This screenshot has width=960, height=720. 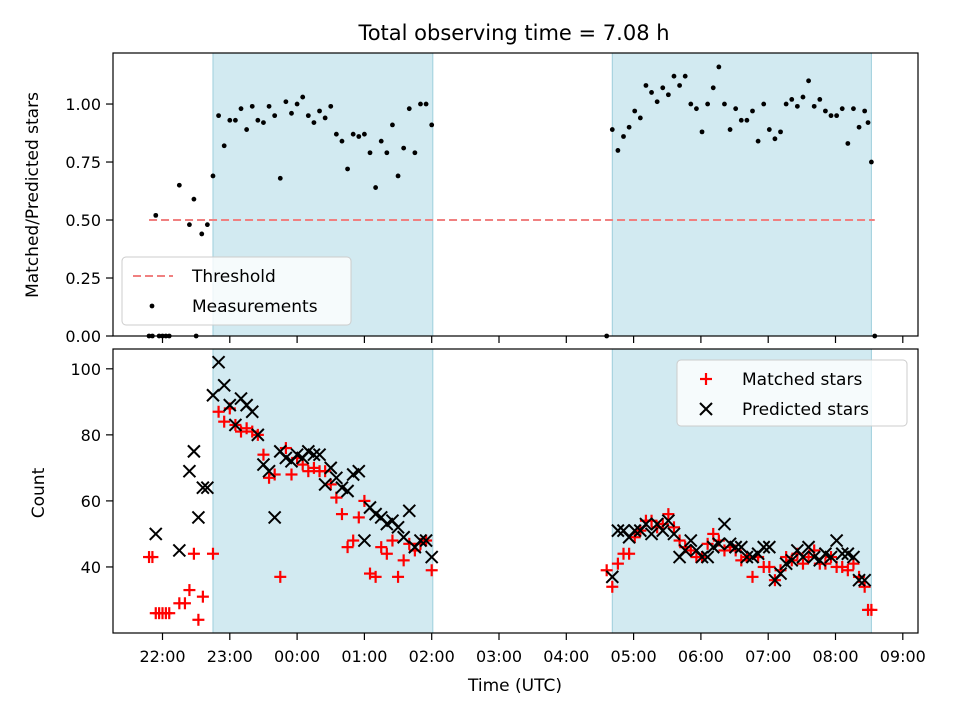 What do you see at coordinates (513, 33) in the screenshot?
I see `top-chart-title: Total observing time = 7.08 h` at bounding box center [513, 33].